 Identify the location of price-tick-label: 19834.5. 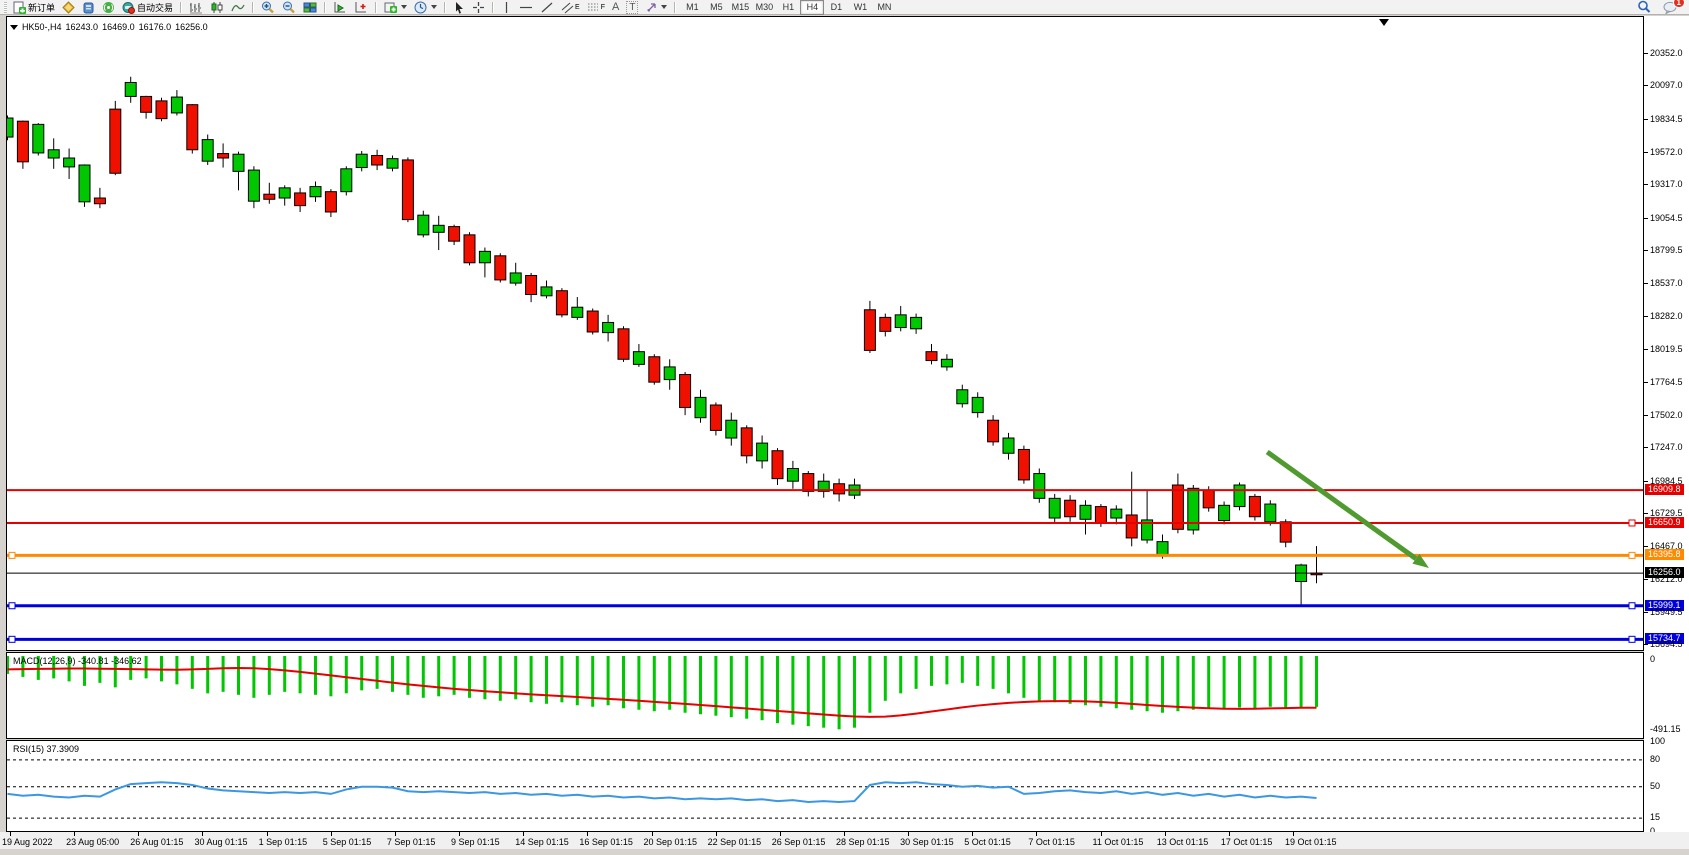
(1666, 118).